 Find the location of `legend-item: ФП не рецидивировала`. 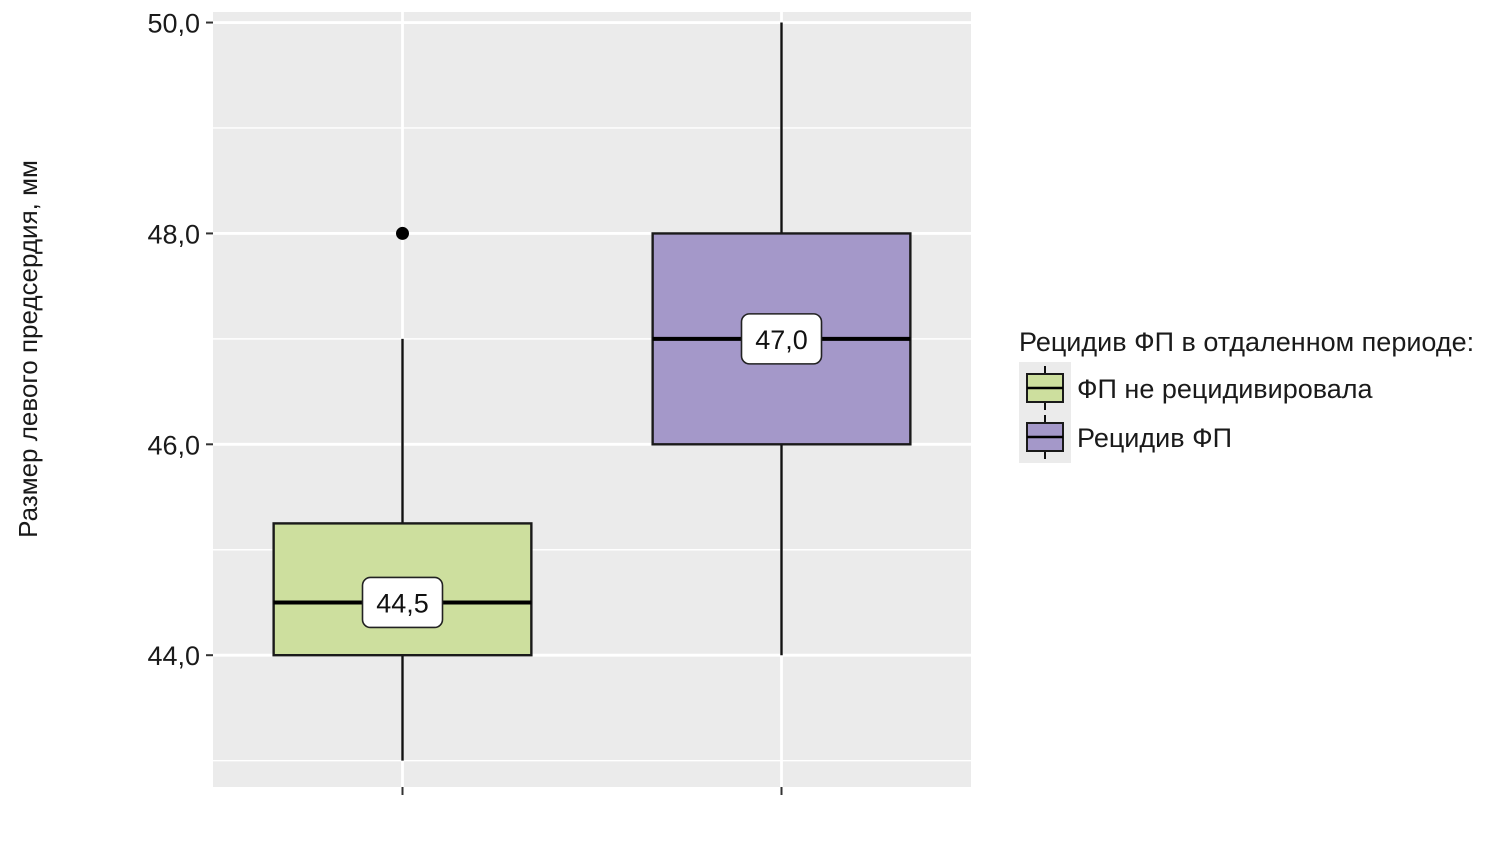

legend-item: ФП не рецидивировала is located at coordinates (1196, 388).